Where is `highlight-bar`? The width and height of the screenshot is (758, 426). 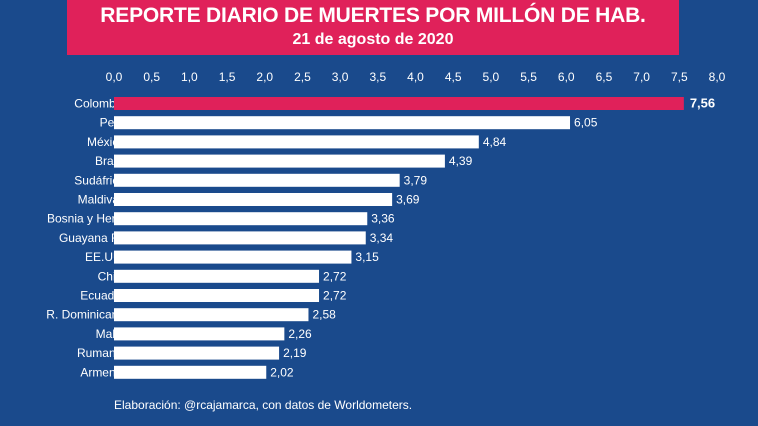 highlight-bar is located at coordinates (399, 103).